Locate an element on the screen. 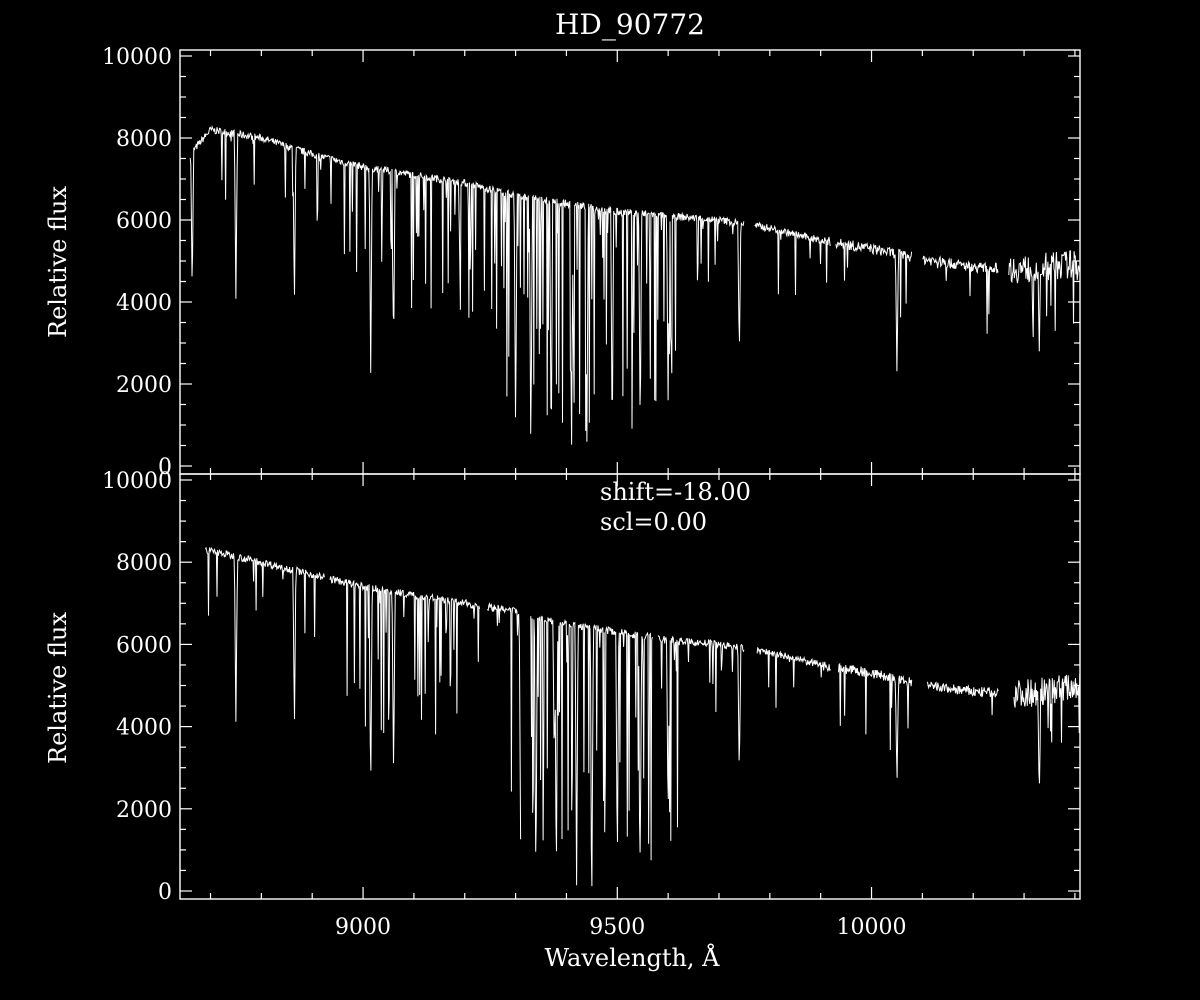  annotation-scl: scl=0.00 is located at coordinates (653, 522).